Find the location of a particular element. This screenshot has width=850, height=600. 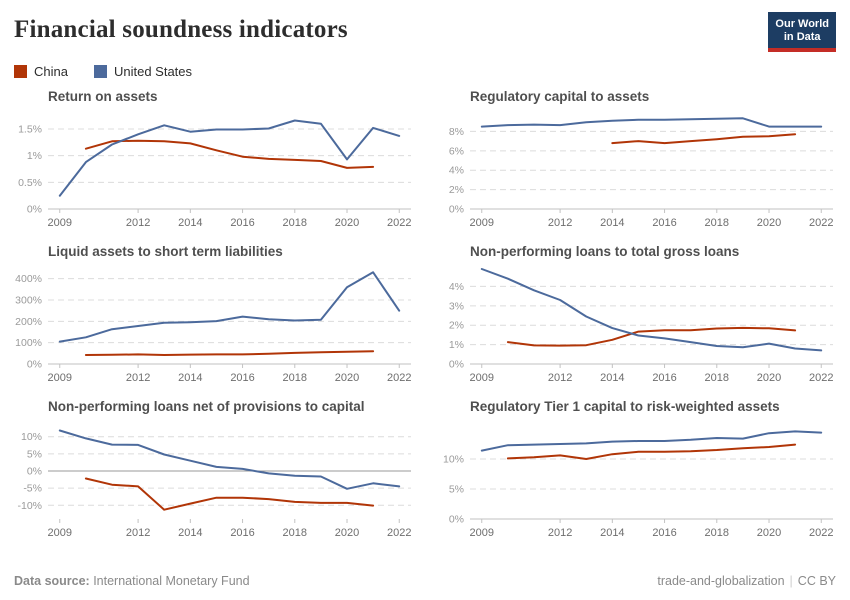

legend-item-united-states: United States is located at coordinates (143, 72).